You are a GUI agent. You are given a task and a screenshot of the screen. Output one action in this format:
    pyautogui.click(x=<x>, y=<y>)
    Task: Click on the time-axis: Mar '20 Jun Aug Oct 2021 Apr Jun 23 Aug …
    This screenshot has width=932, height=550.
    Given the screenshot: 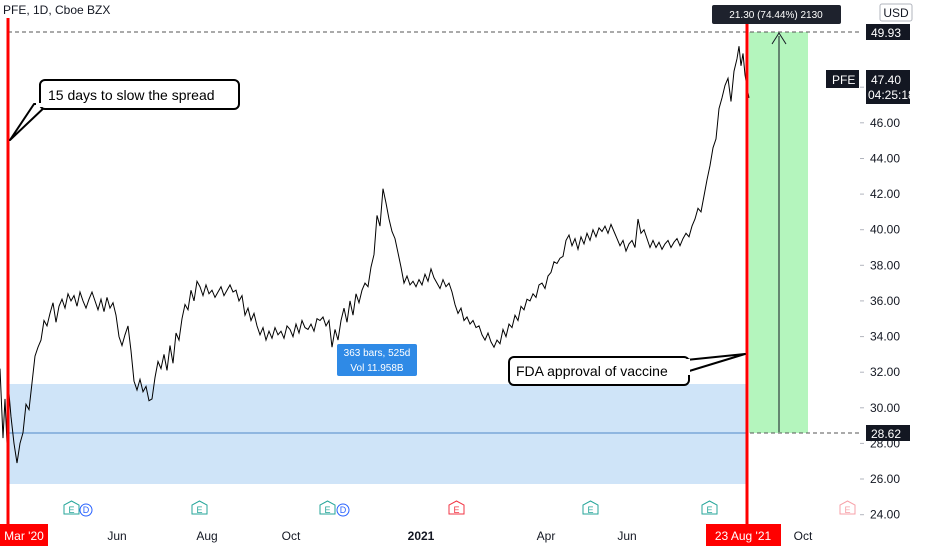 What is the action you would take?
    pyautogui.click(x=406, y=535)
    